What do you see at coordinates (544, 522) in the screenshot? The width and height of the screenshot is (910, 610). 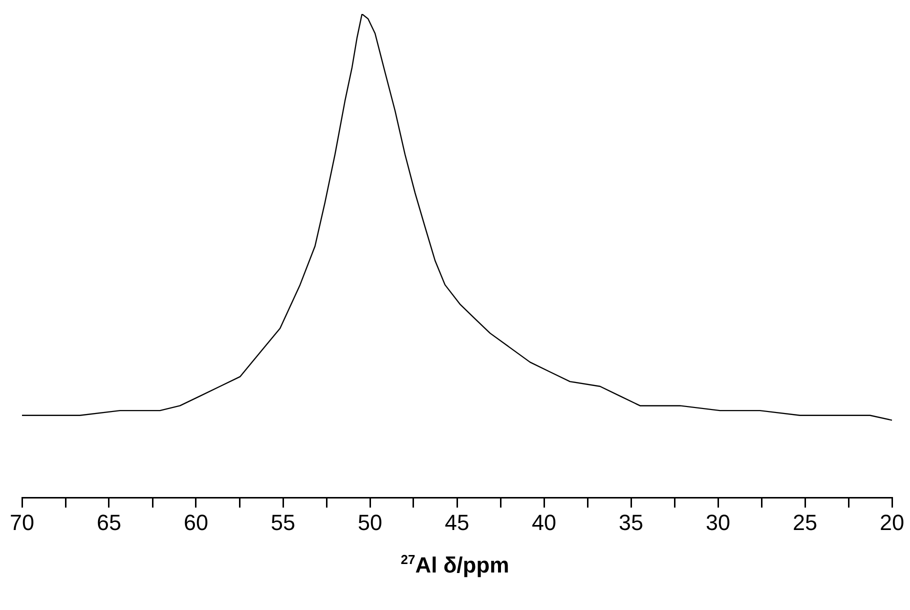 I see `x-tick-label: 40` at bounding box center [544, 522].